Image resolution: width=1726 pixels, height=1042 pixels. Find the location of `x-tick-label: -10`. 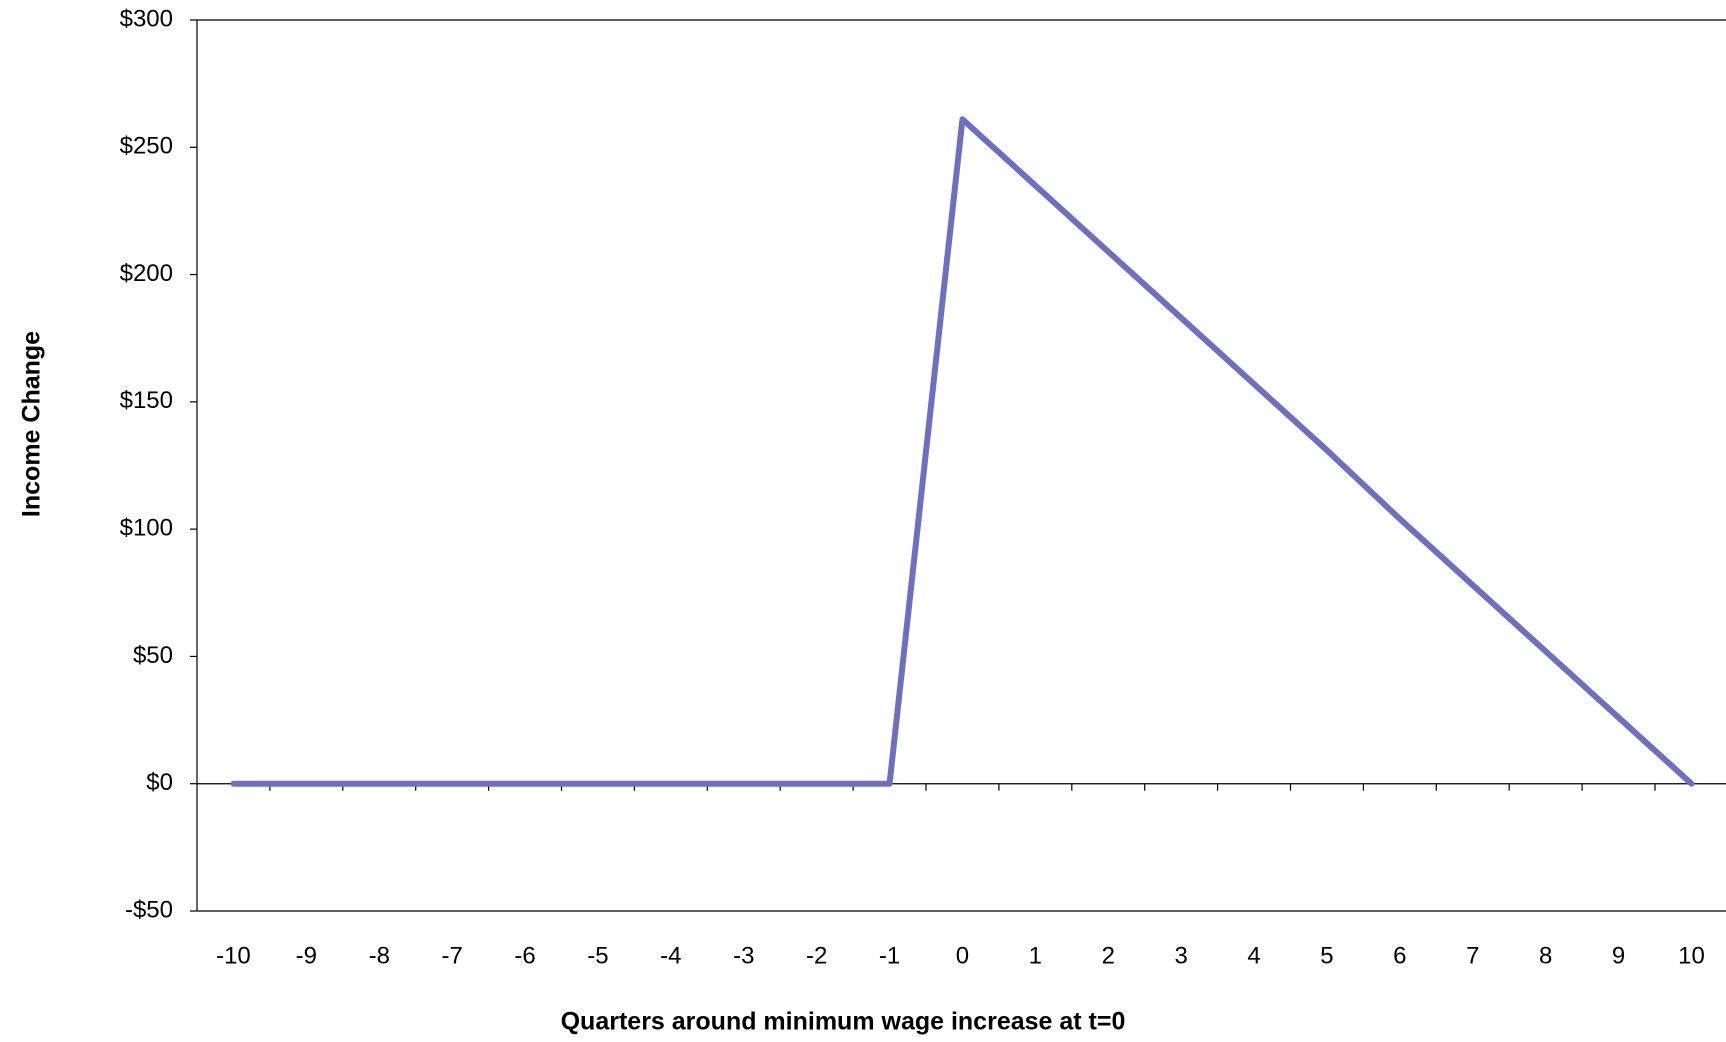

x-tick-label: -10 is located at coordinates (233, 955).